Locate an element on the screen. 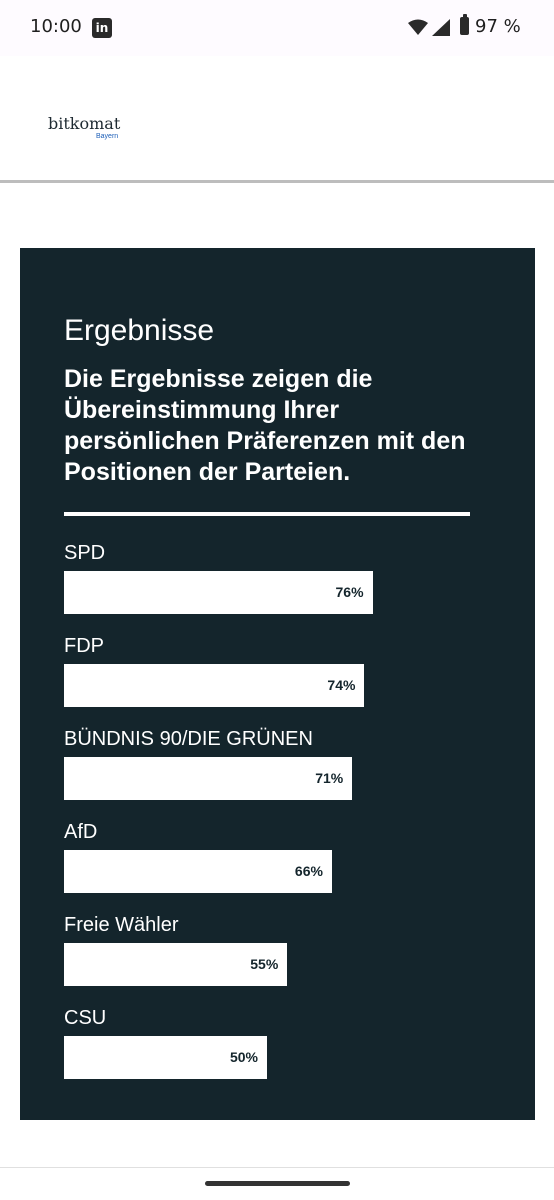 The width and height of the screenshot is (554, 1200). gesture-navigation-handle is located at coordinates (277, 1183).